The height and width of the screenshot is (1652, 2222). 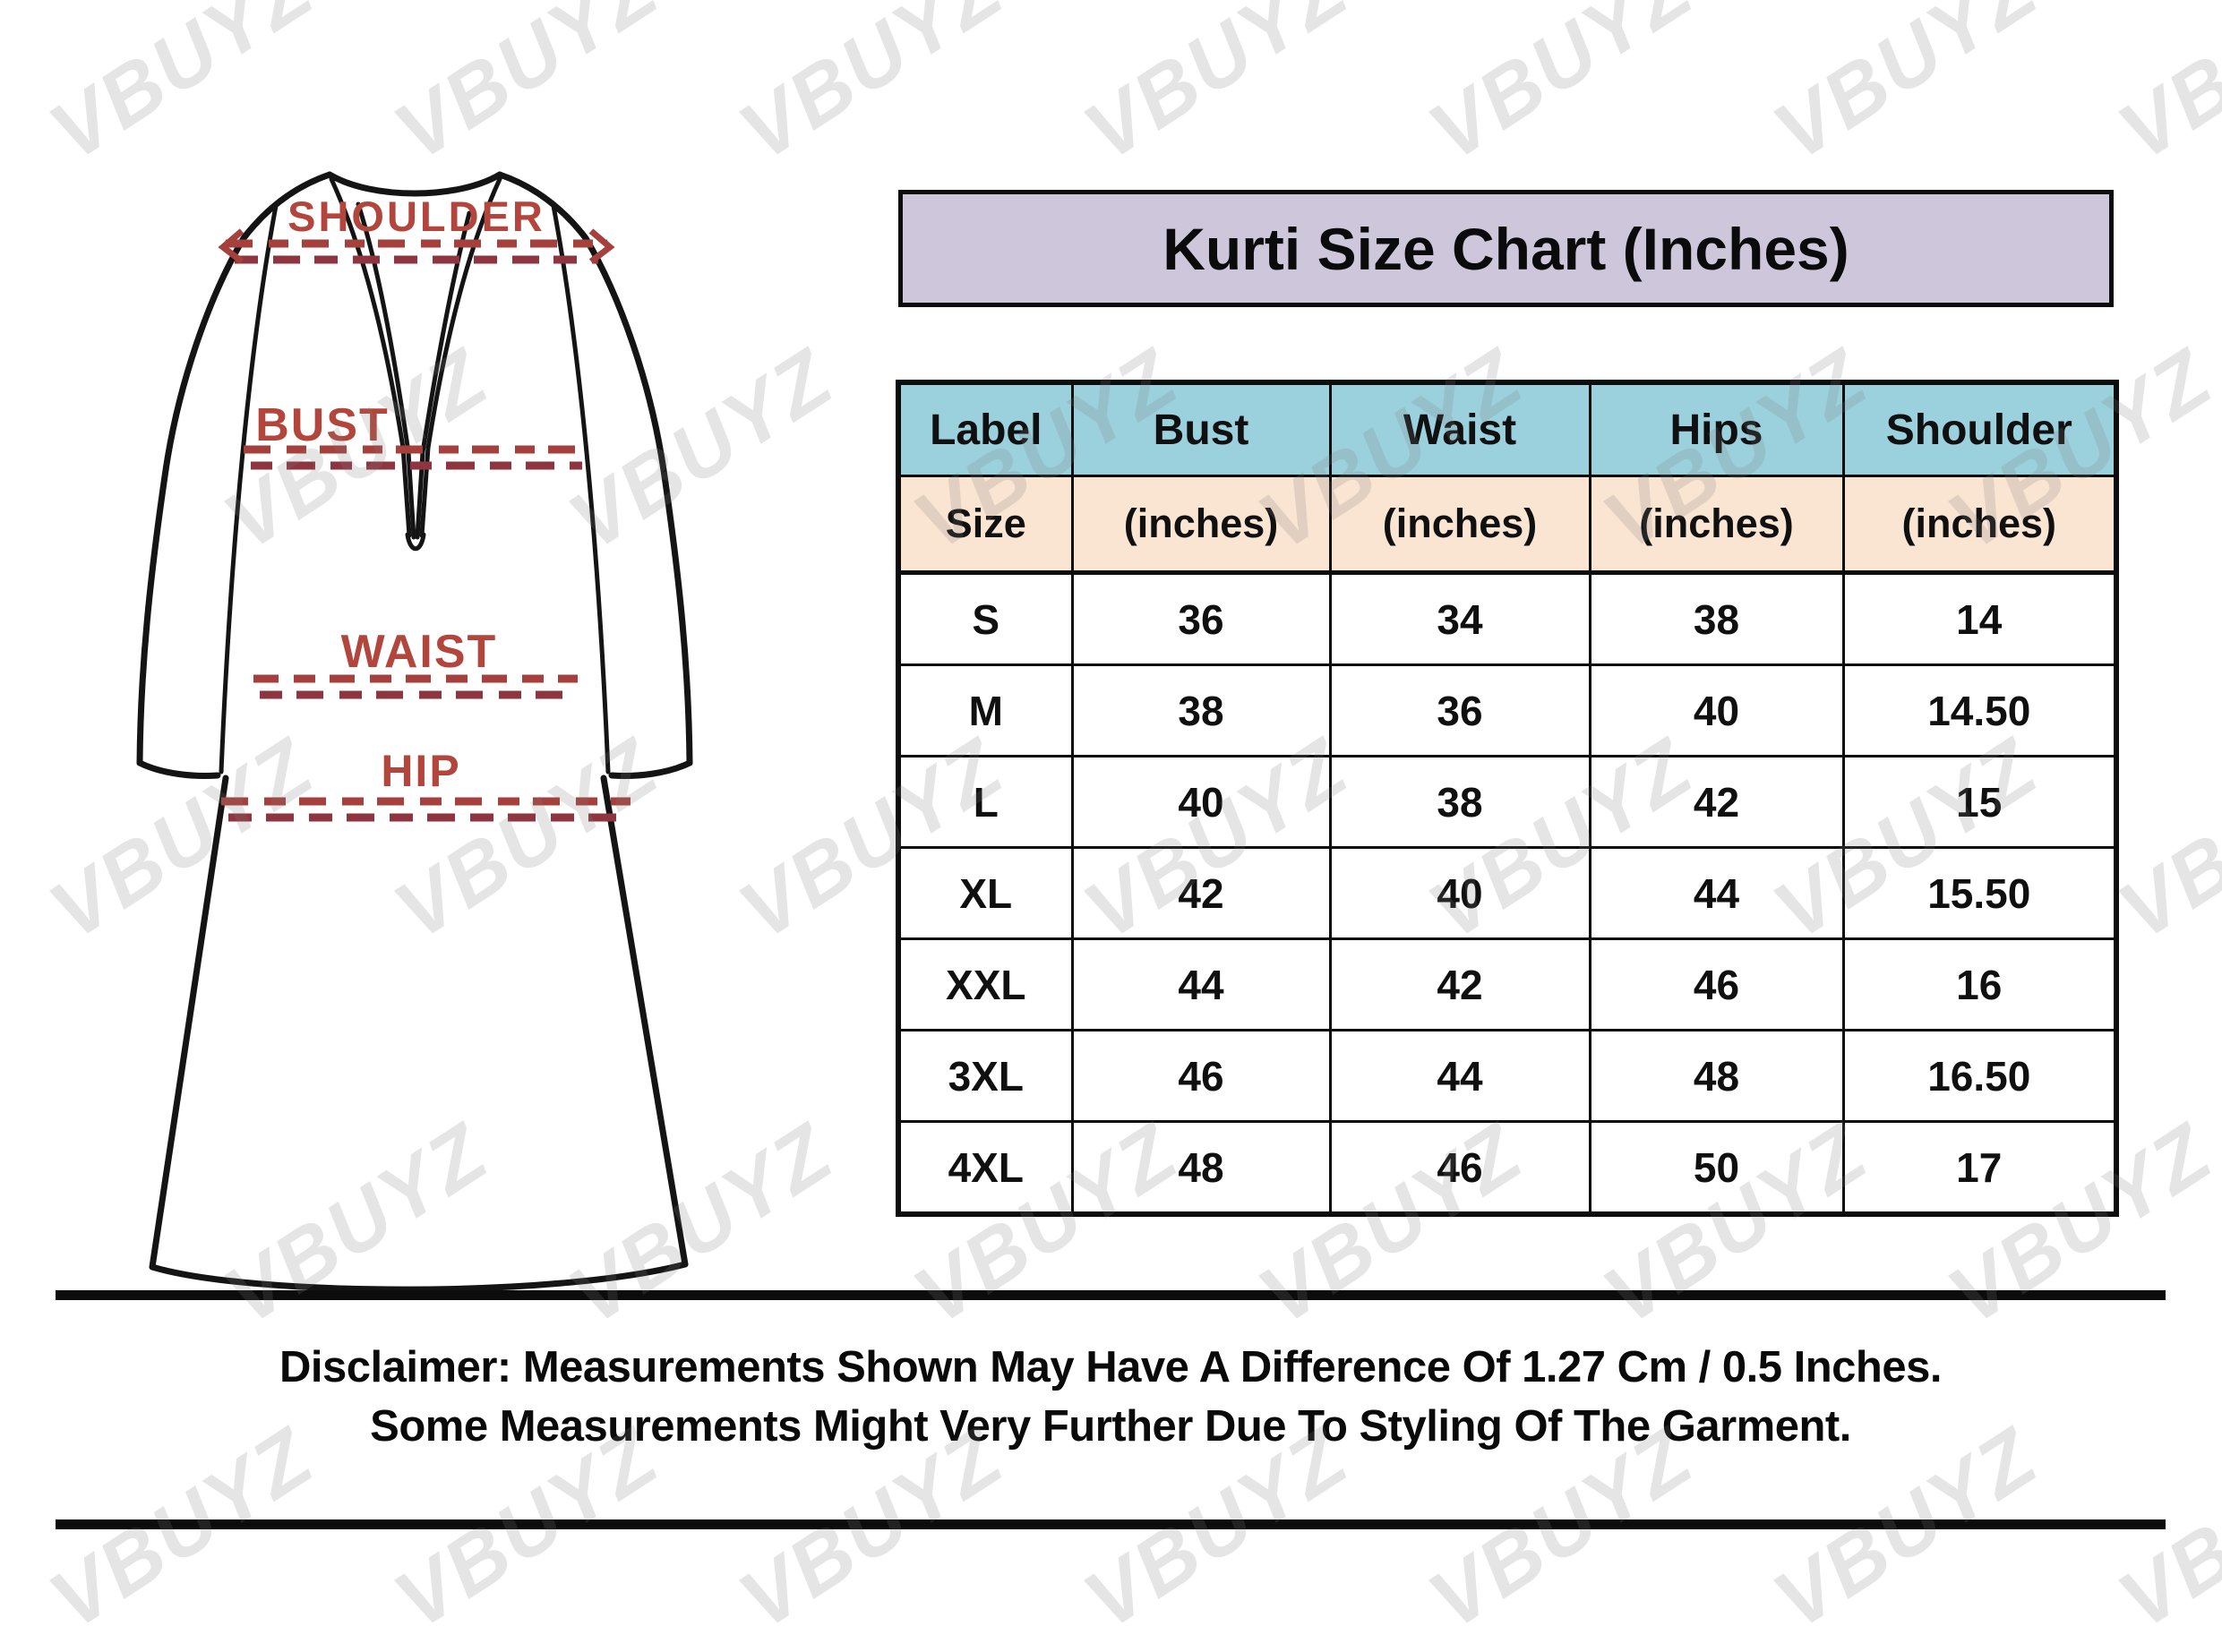 What do you see at coordinates (415, 686) in the screenshot?
I see `waist-measure-line` at bounding box center [415, 686].